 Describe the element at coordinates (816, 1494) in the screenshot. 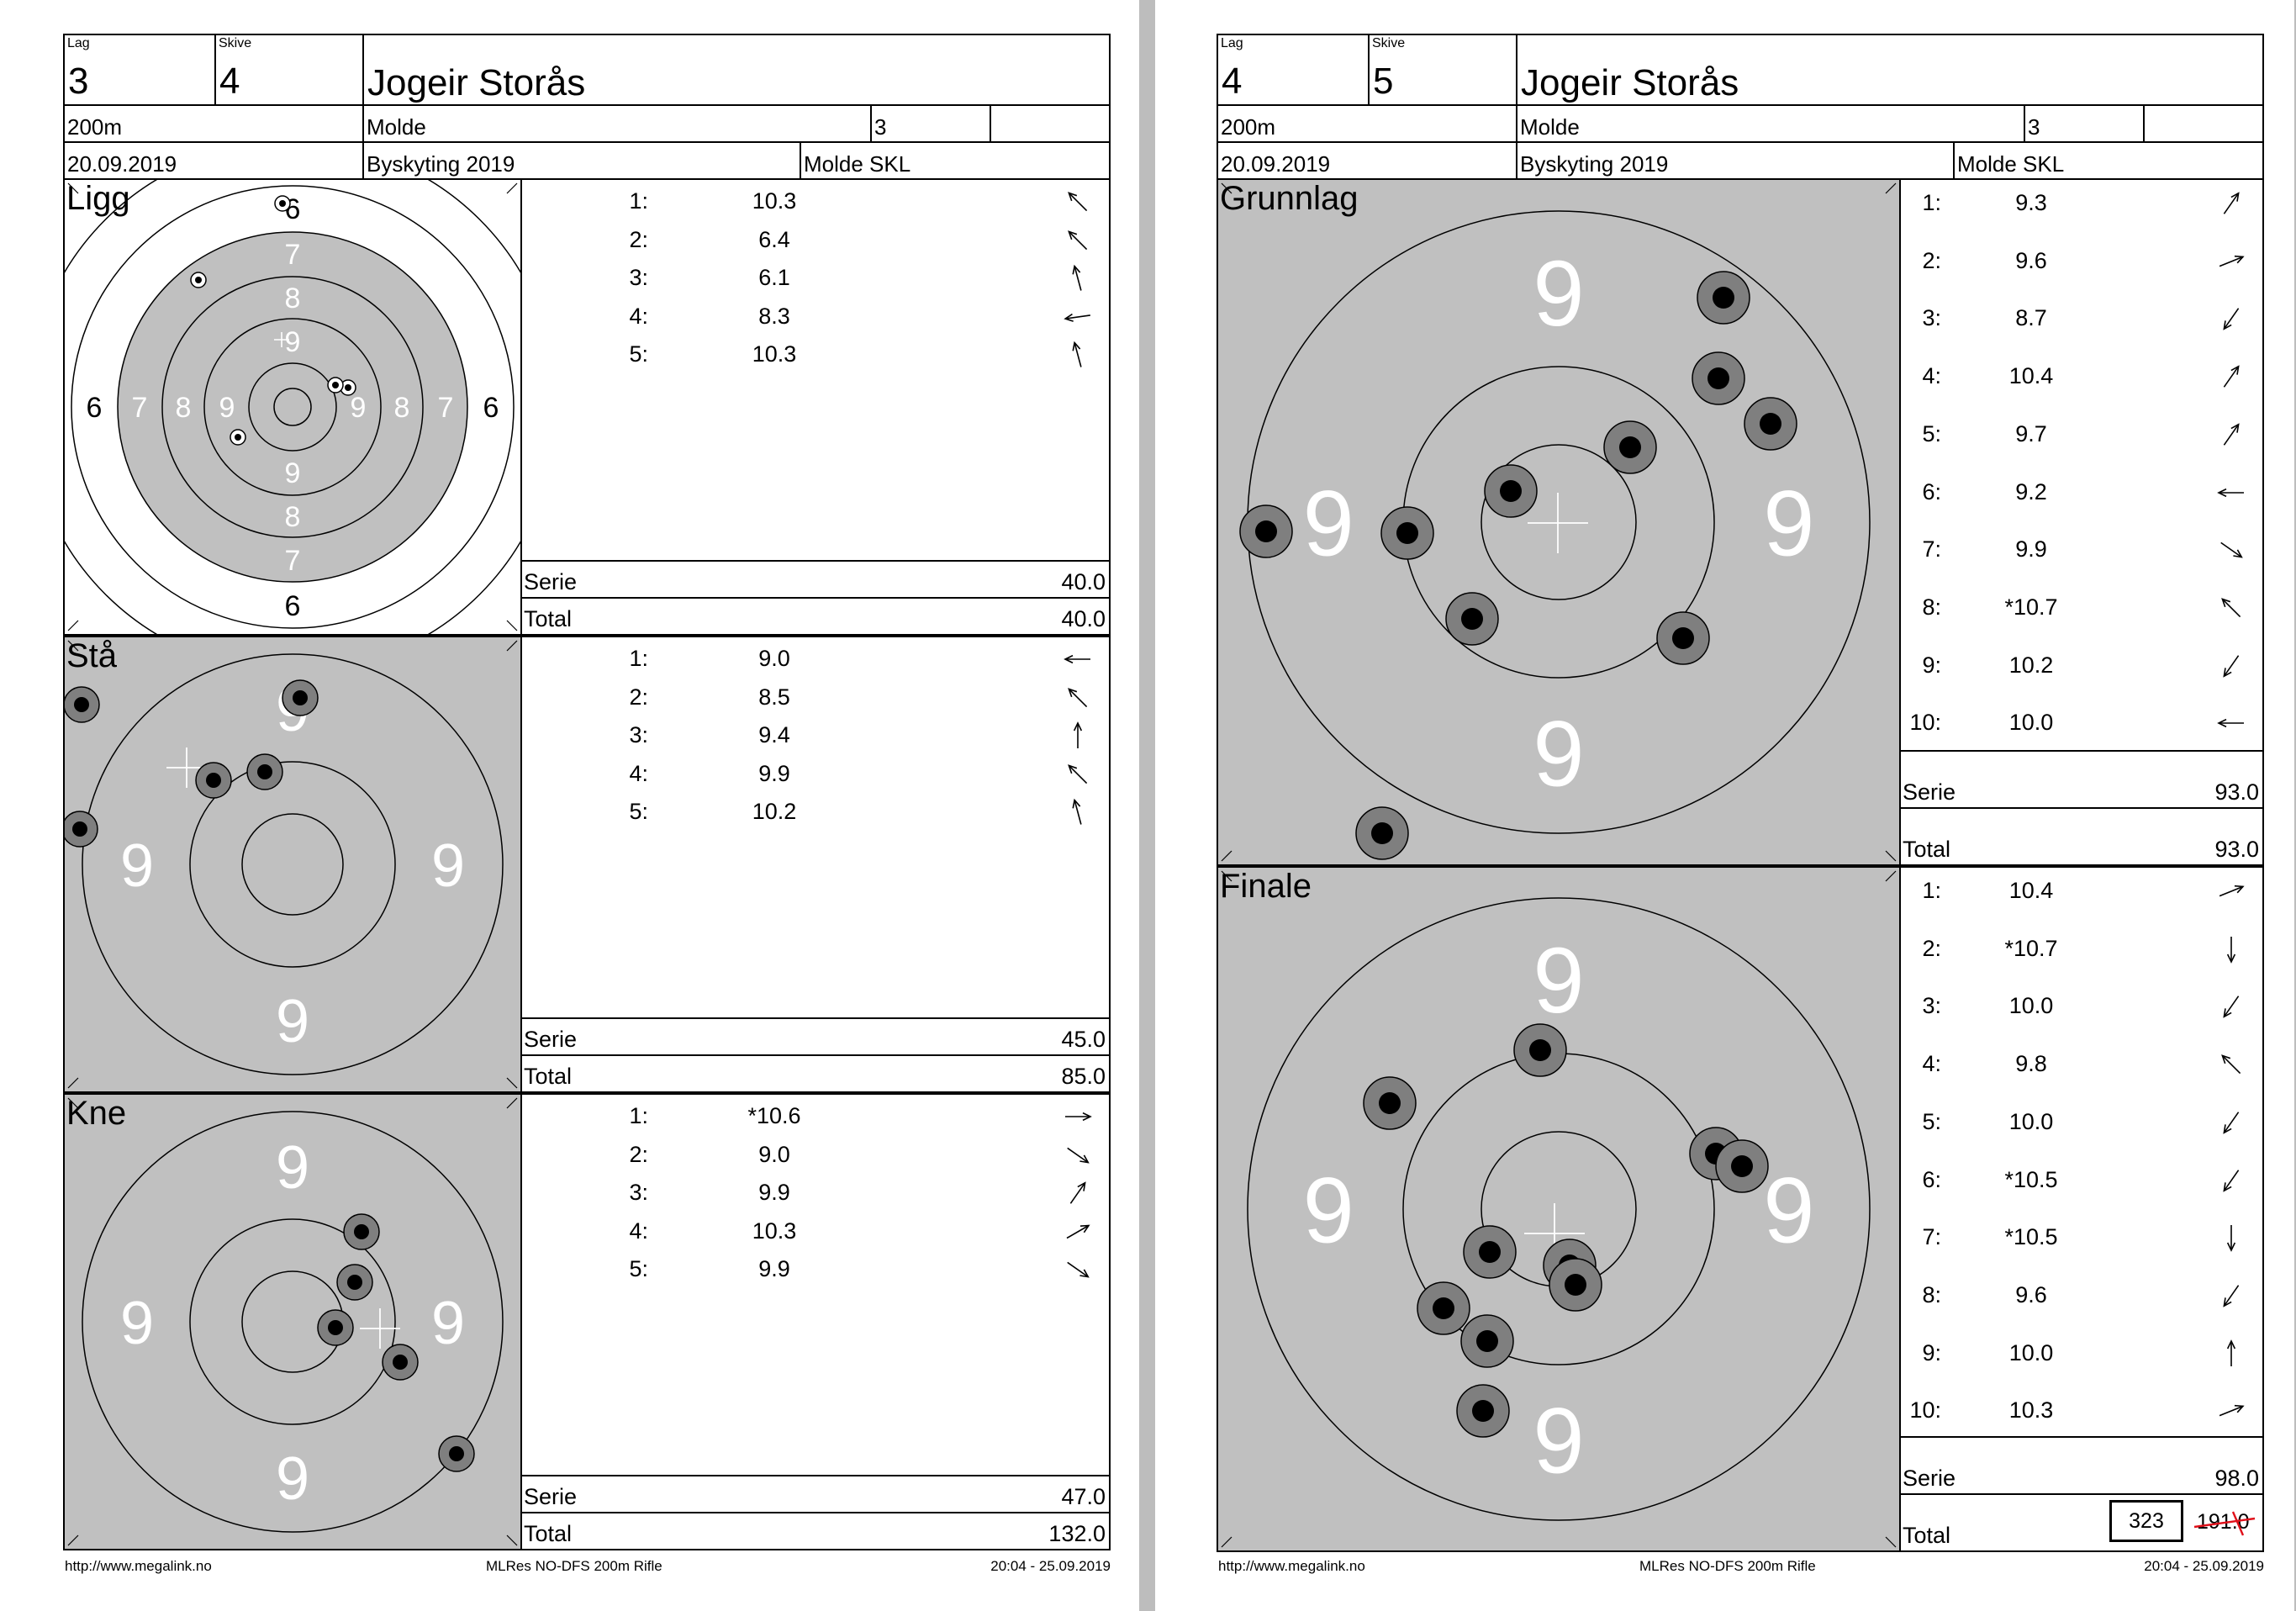

I see `serie-row: Serie 47.0` at that location.